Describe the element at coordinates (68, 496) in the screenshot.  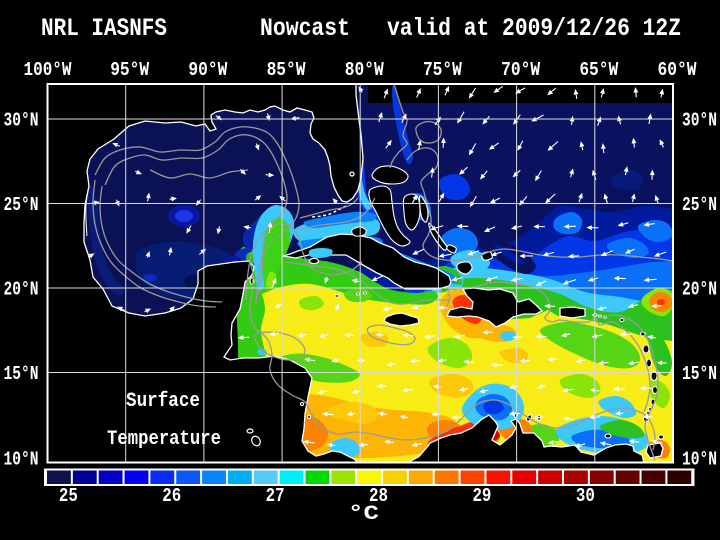
I see `svg-text: 25` at that location.